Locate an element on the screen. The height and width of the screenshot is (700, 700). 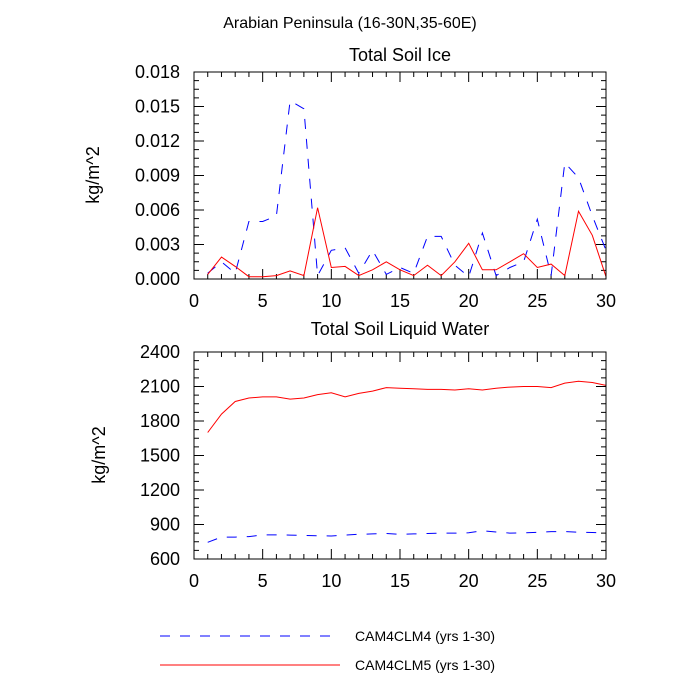
soil-ice-x-tick-label: 5 is located at coordinates (263, 301).